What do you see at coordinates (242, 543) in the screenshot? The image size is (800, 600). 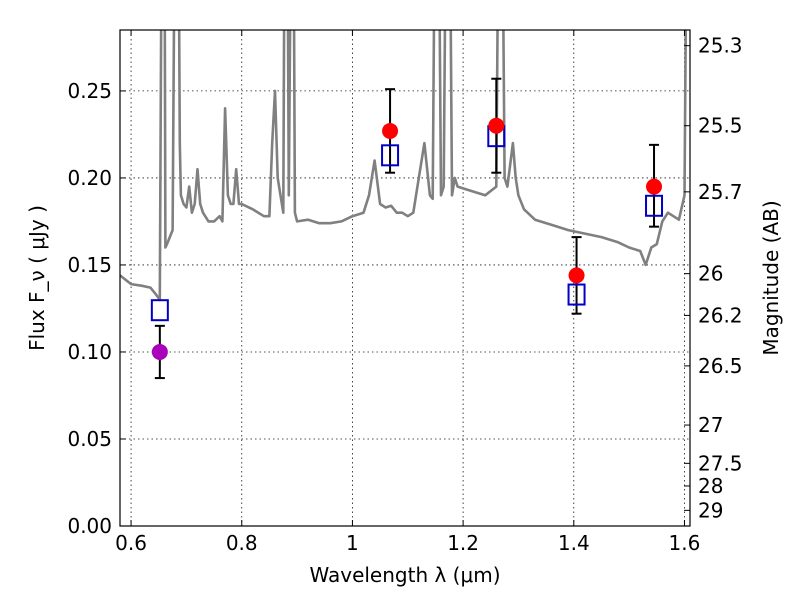 I see `x-tick-label: 0.8` at bounding box center [242, 543].